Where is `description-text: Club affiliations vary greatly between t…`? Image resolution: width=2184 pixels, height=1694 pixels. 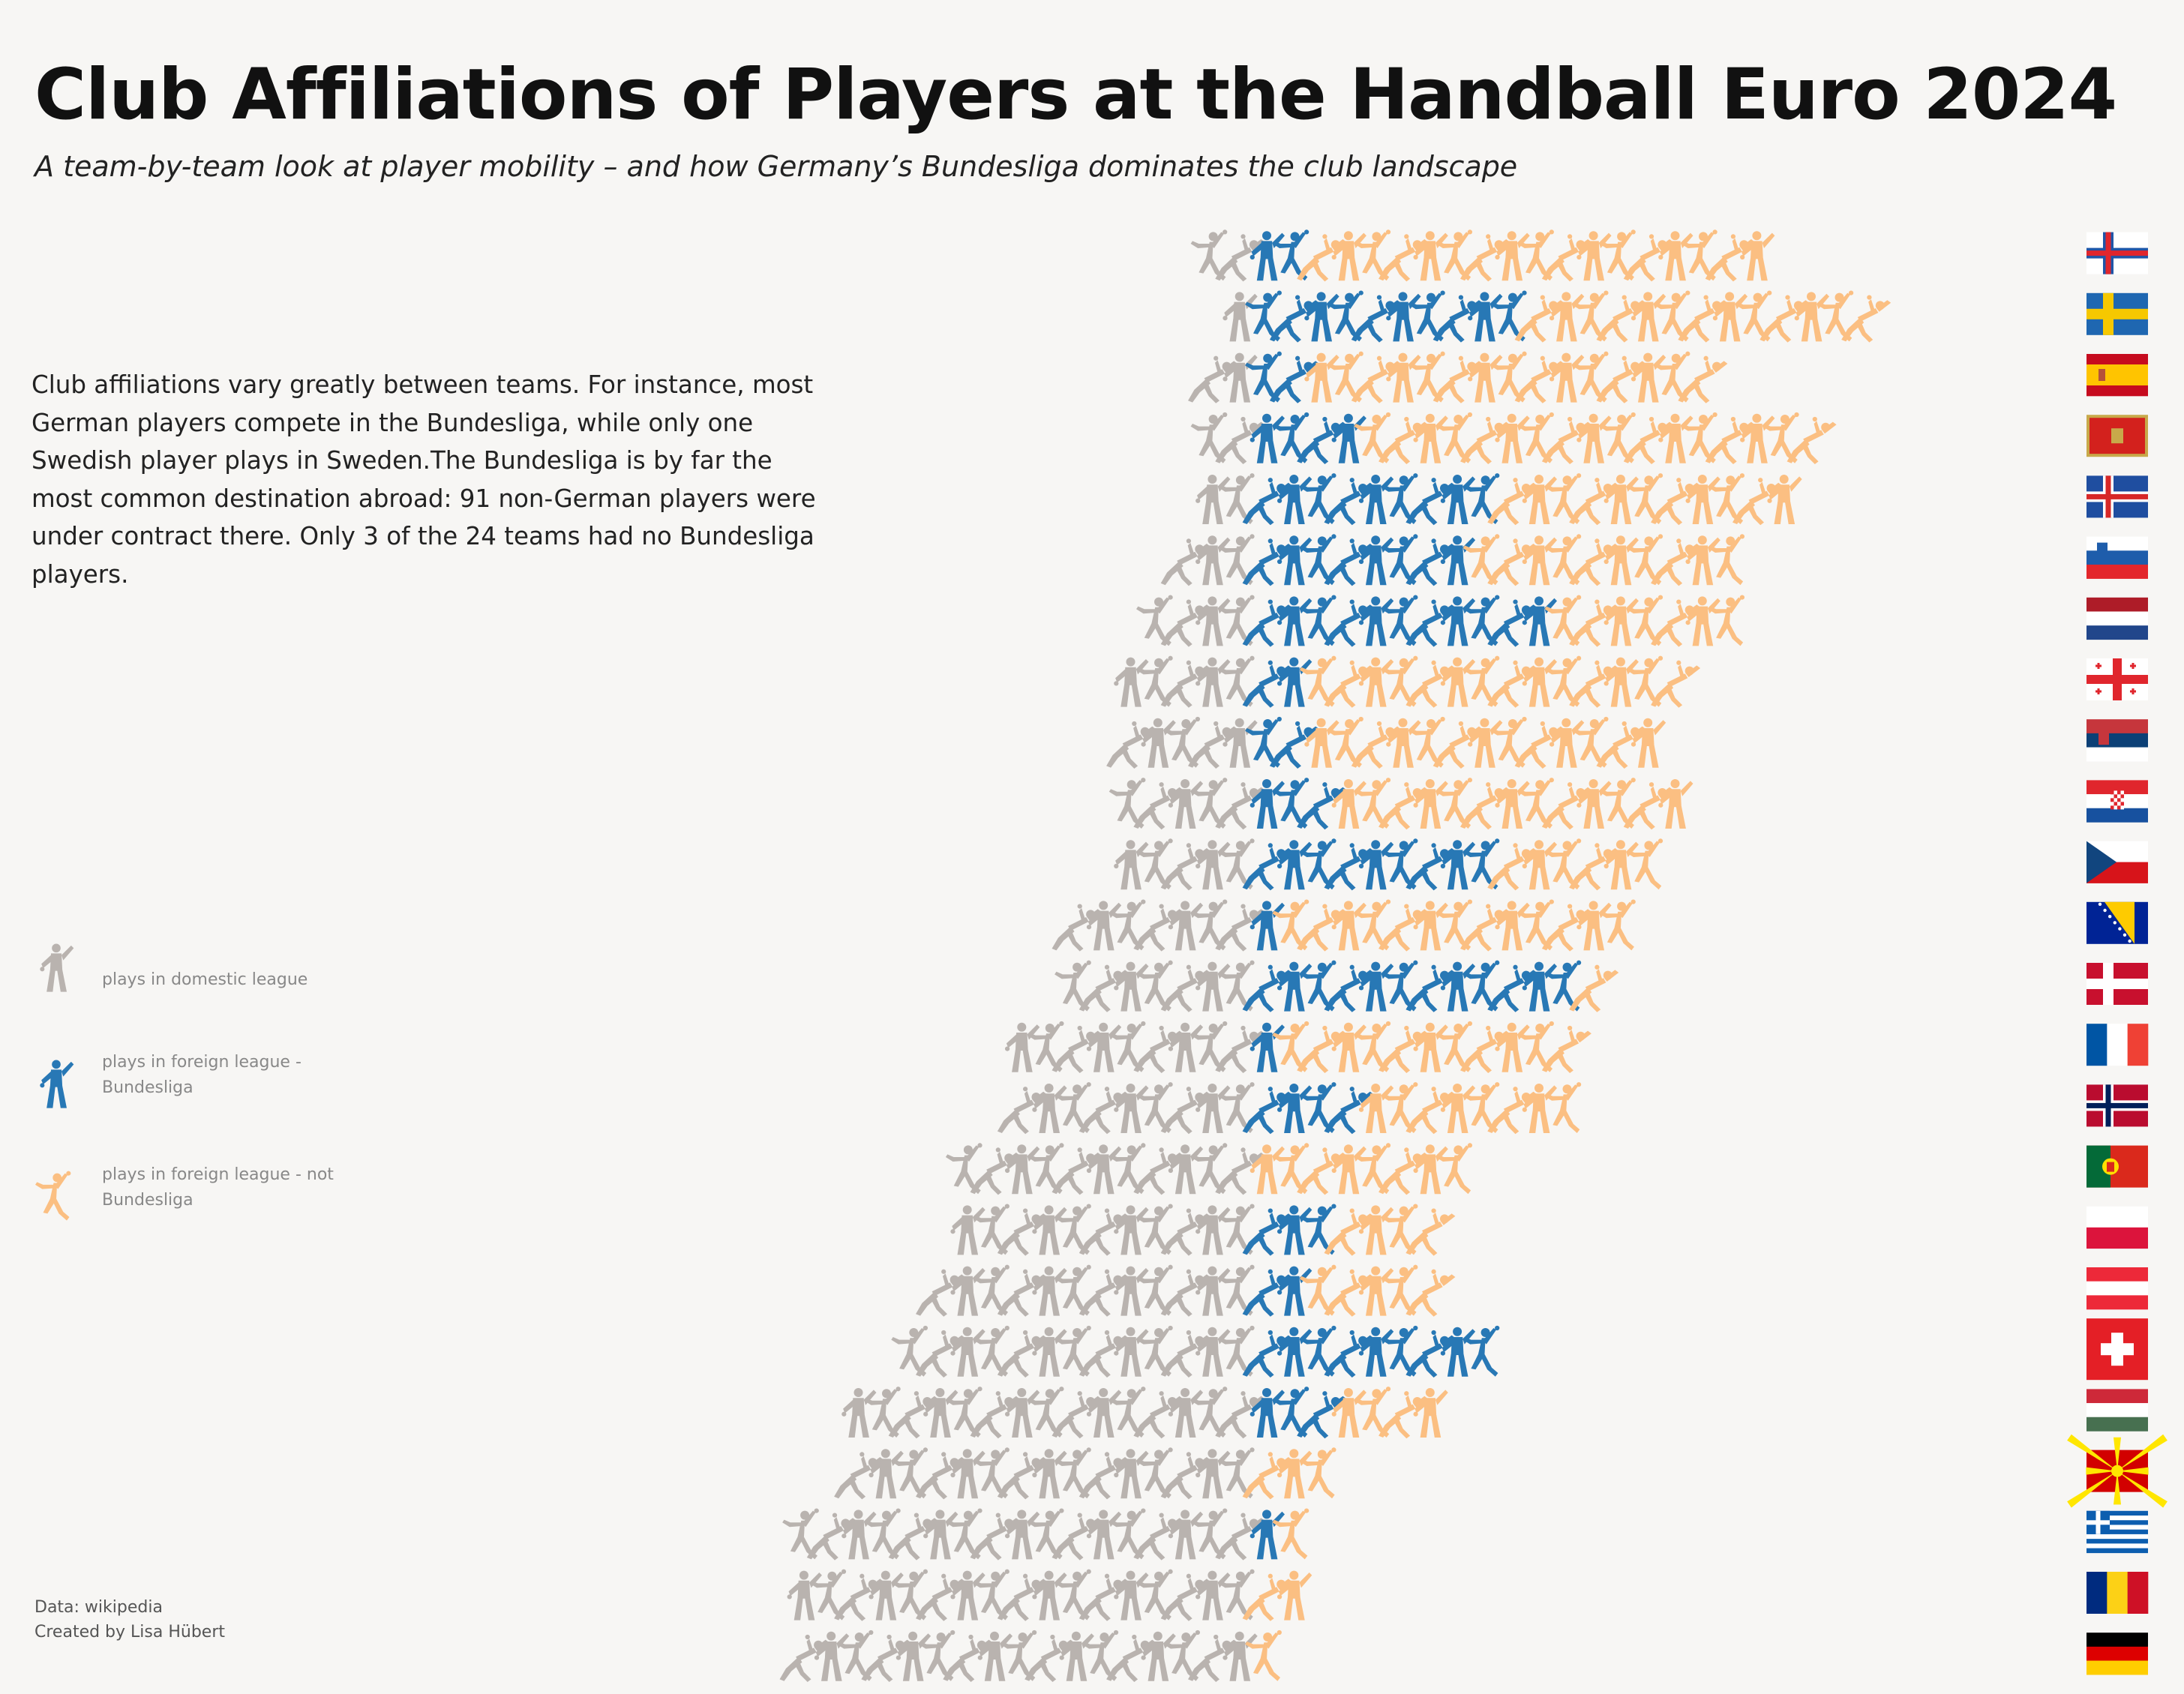
description-text: Club affiliations vary greatly between t… is located at coordinates (424, 479).